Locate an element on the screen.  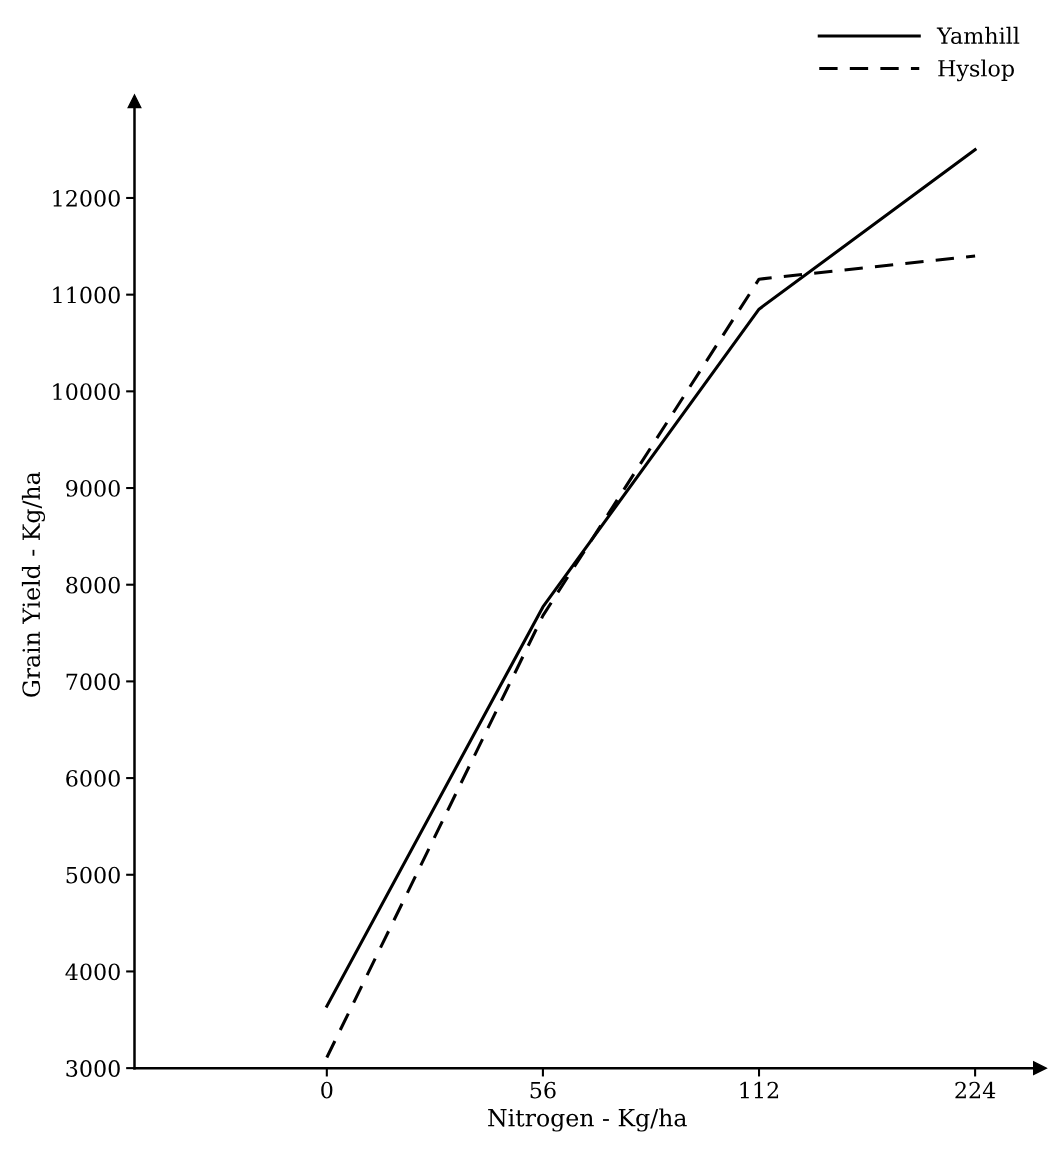
x-tick-label: 0 is located at coordinates (327, 1090).